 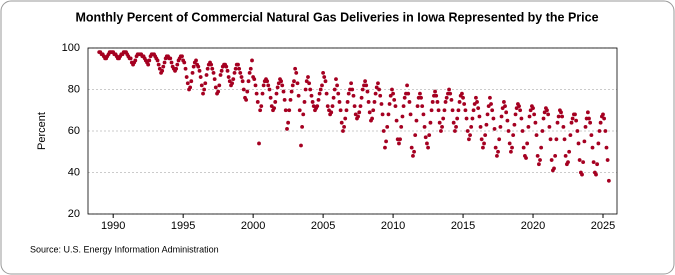 What do you see at coordinates (42, 131) in the screenshot?
I see `y-axis-label: Percent` at bounding box center [42, 131].